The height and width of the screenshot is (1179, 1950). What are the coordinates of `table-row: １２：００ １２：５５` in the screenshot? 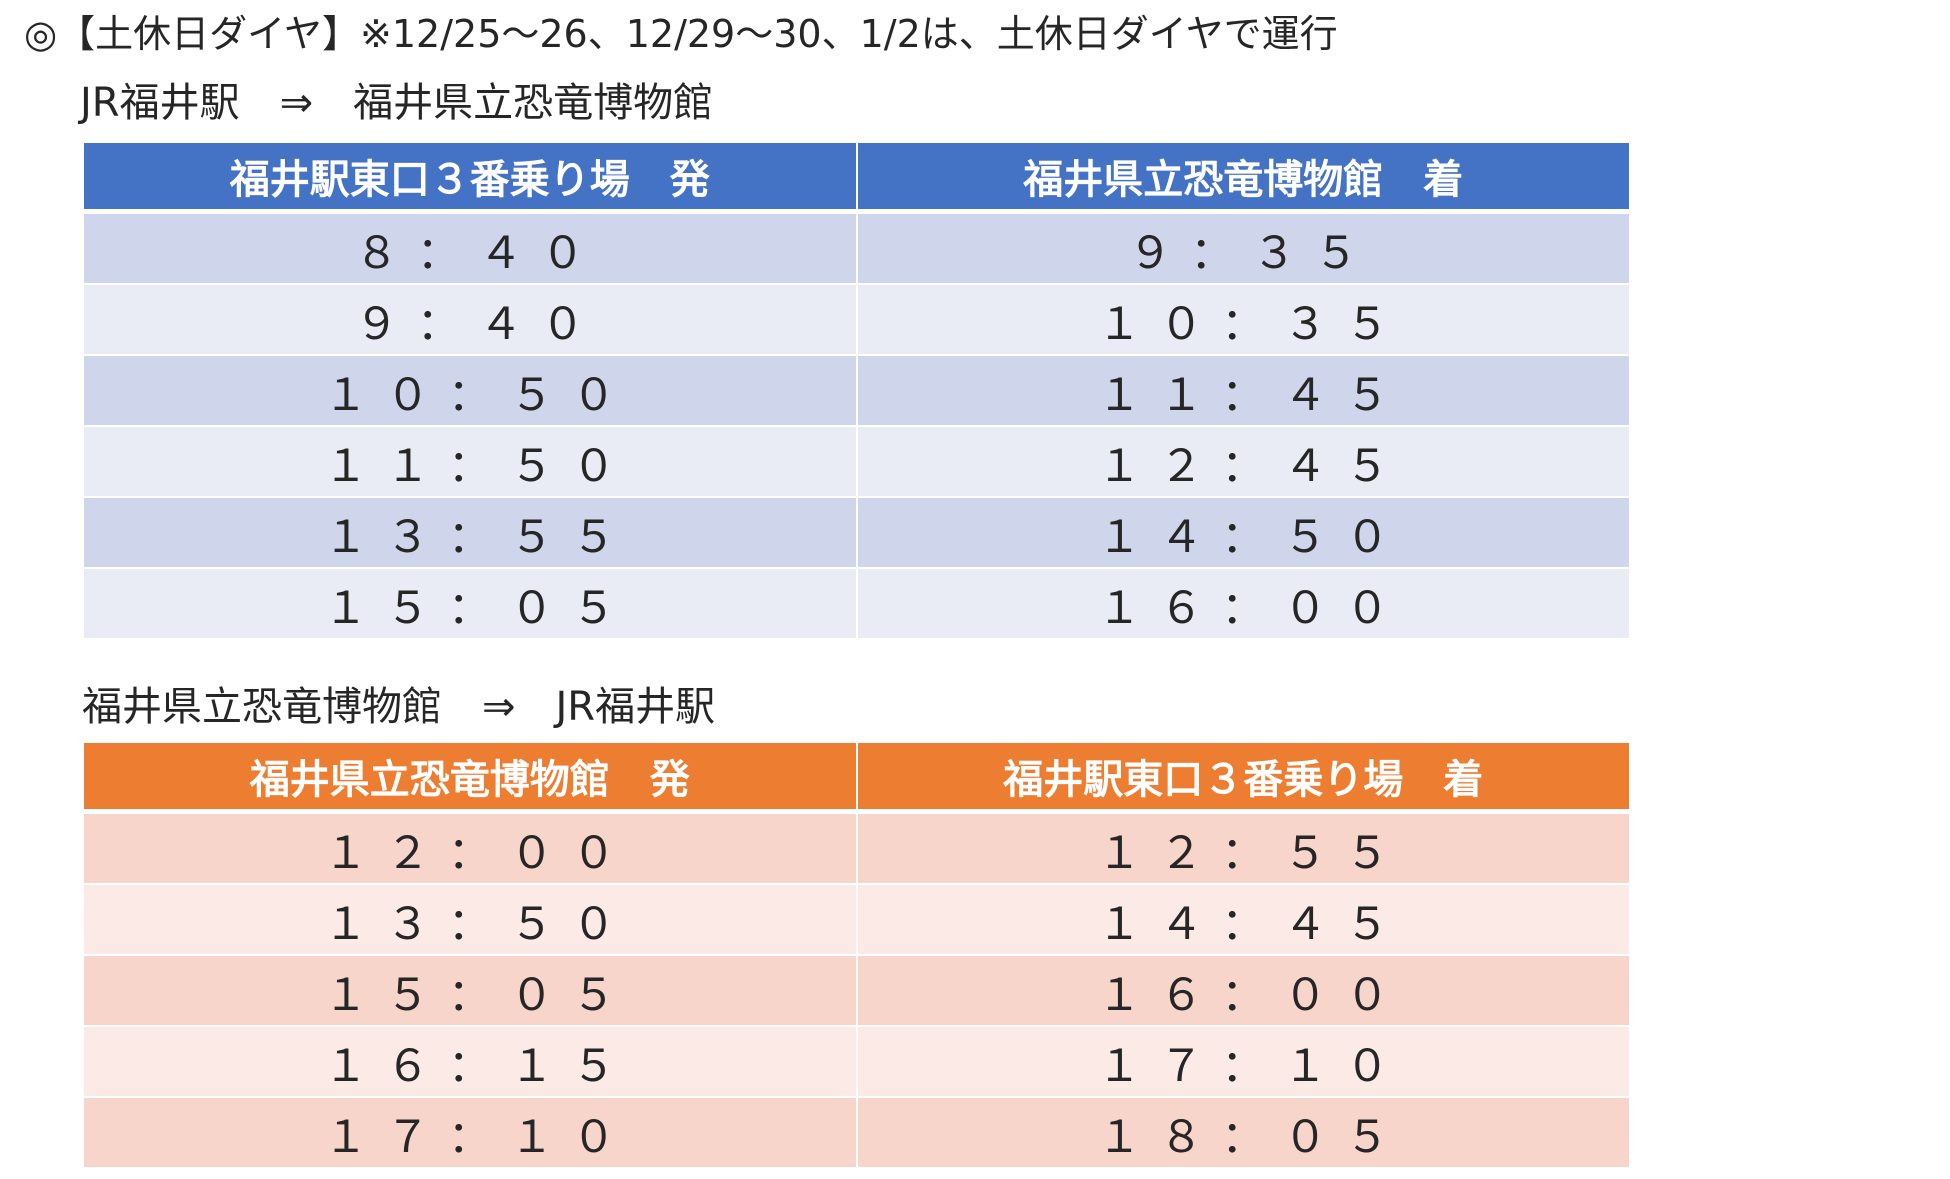 It's located at (856, 847).